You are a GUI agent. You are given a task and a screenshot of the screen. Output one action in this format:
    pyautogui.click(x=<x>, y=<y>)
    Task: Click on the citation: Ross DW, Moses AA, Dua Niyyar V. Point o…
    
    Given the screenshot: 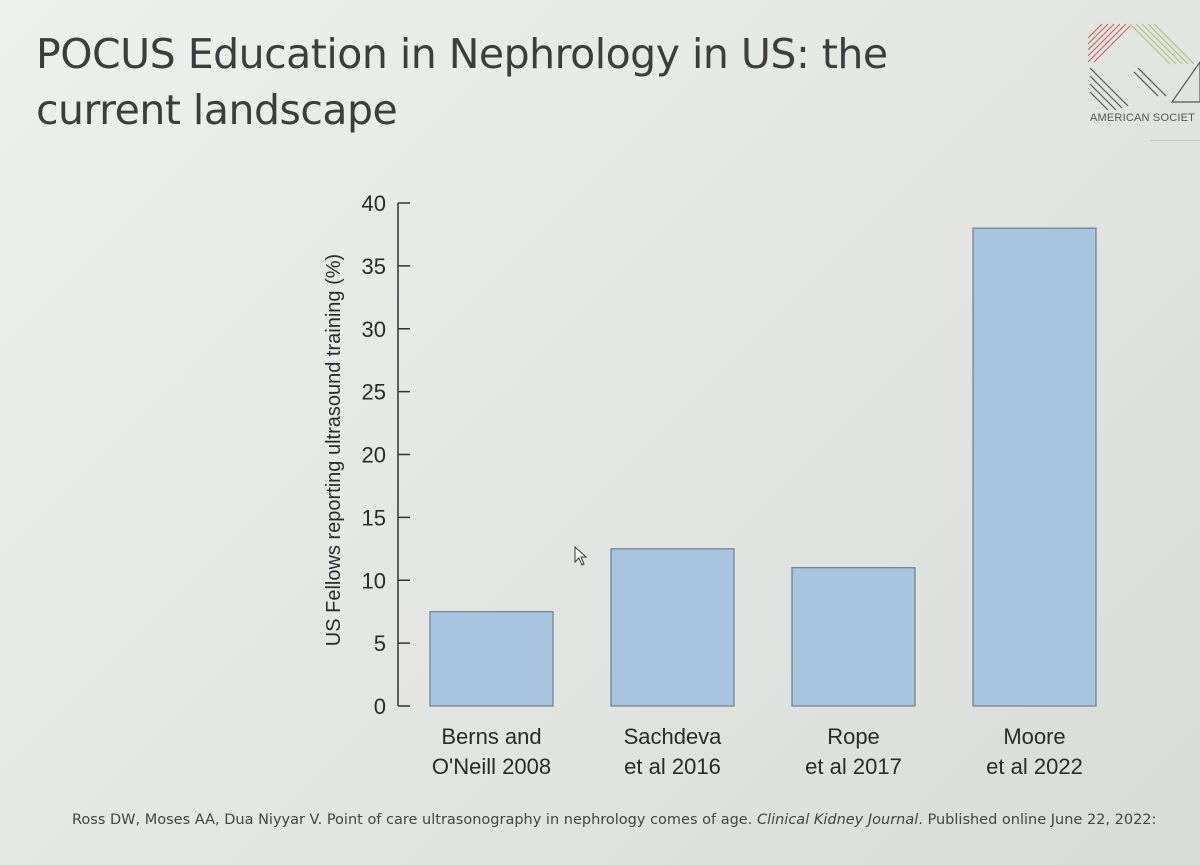 What is the action you would take?
    pyautogui.click(x=636, y=820)
    